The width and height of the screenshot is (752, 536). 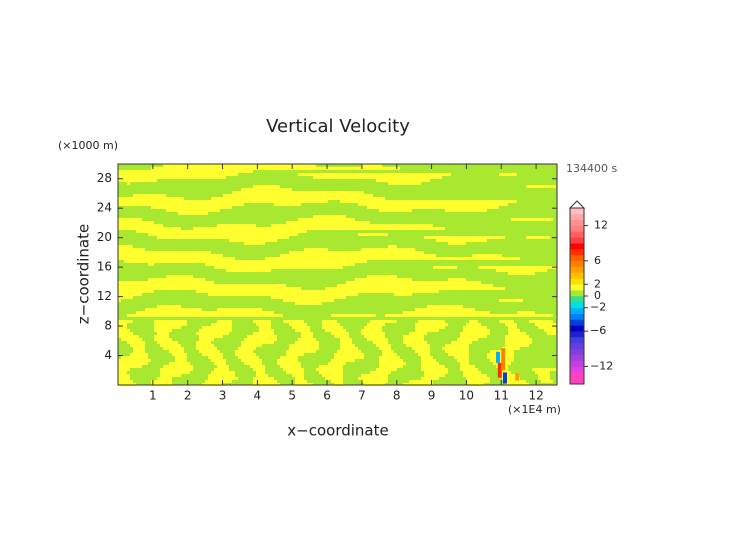 What do you see at coordinates (108, 326) in the screenshot?
I see `y-tick-label: 8` at bounding box center [108, 326].